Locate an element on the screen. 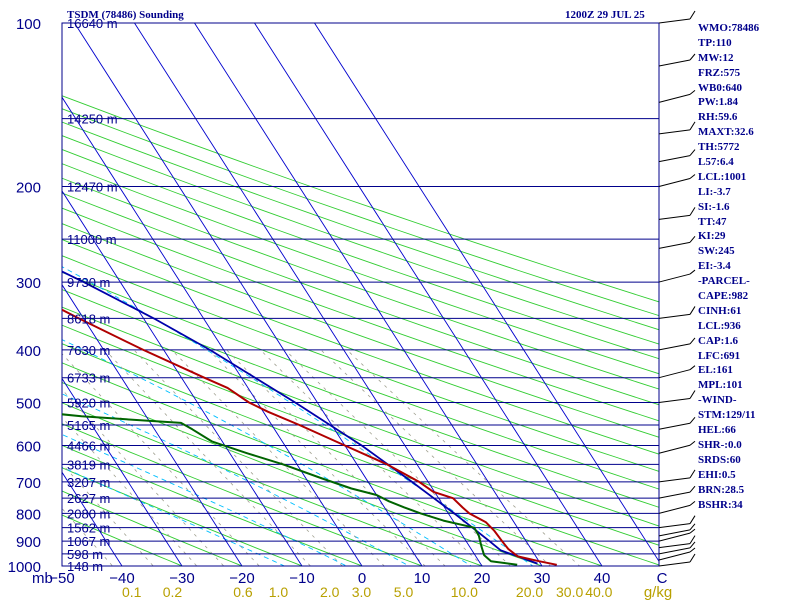 This screenshot has width=800, height=600. height-label: 16640 m is located at coordinates (92, 23).